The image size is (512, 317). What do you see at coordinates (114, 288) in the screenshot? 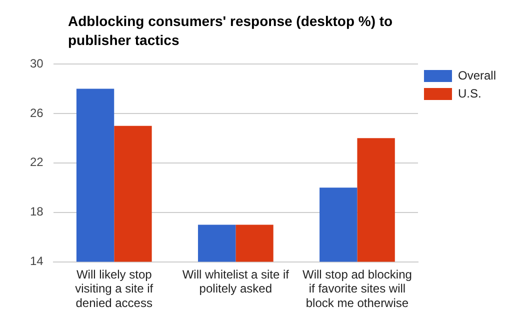
I see `x-tick-label: Will likely stop visiting a site if denied access` at bounding box center [114, 288].